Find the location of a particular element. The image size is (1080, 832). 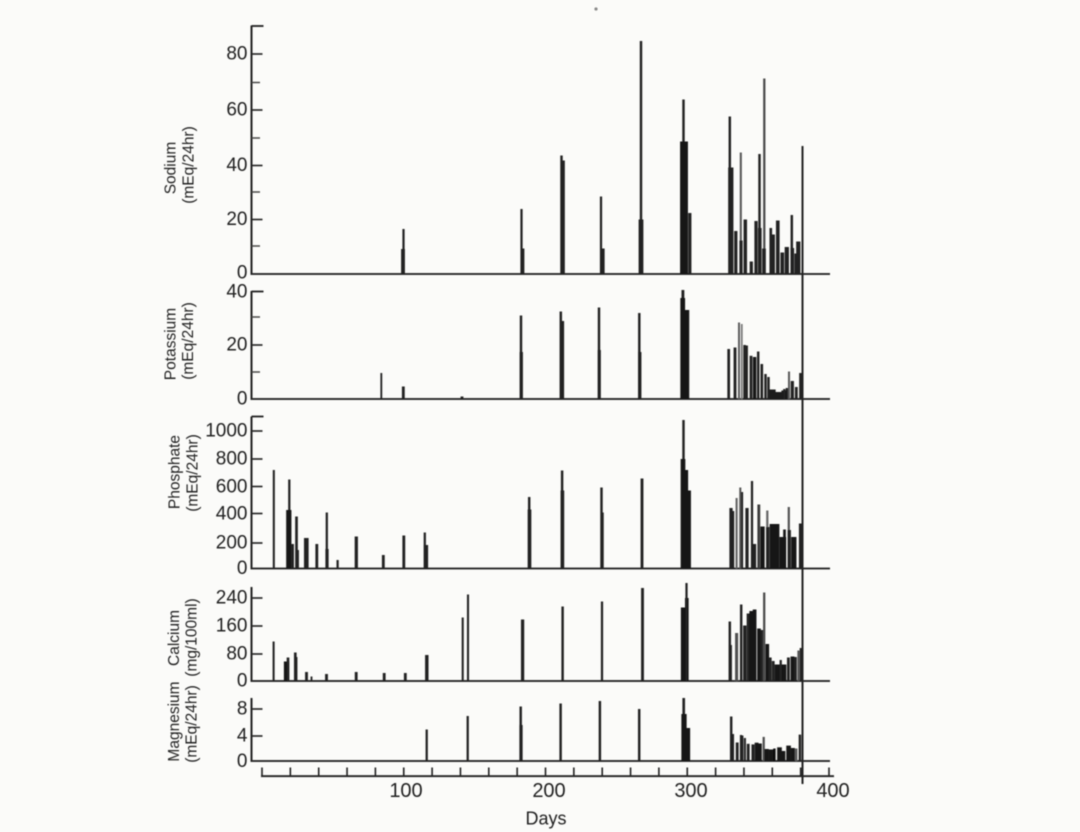

svg-text: 4 is located at coordinates (242, 736).